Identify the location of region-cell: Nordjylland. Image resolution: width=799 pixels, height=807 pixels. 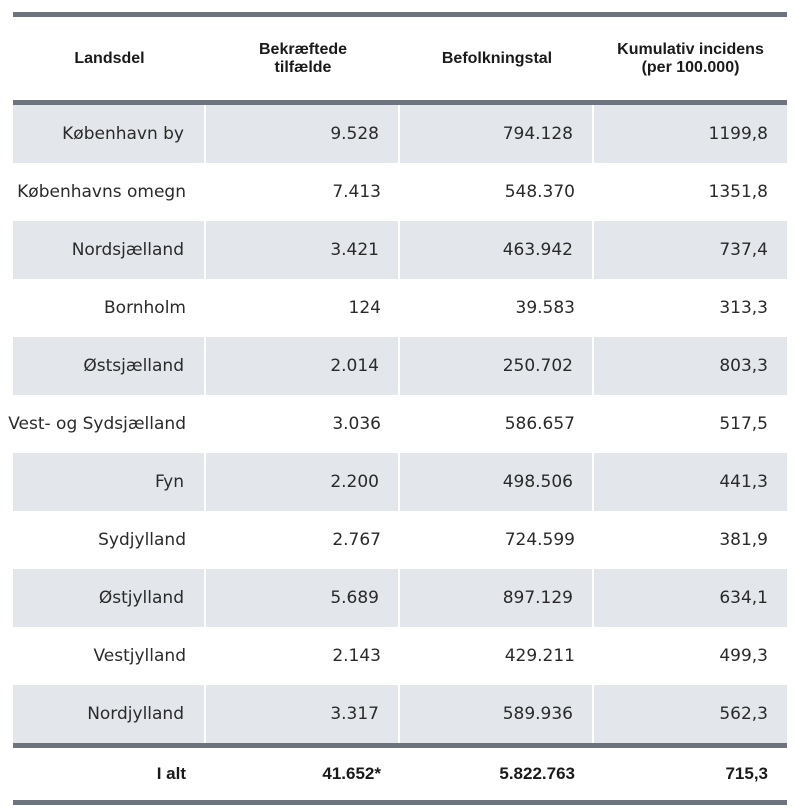
(109, 714).